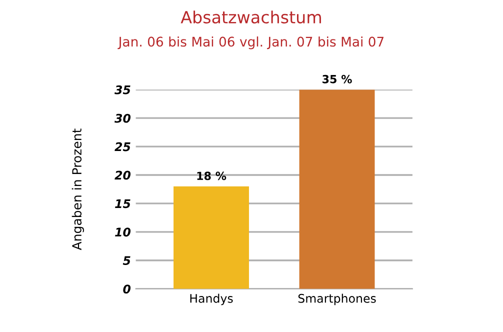 Image resolution: width=503 pixels, height=332 pixels. Describe the element at coordinates (123, 232) in the screenshot. I see `y-tick-label: 10` at that location.